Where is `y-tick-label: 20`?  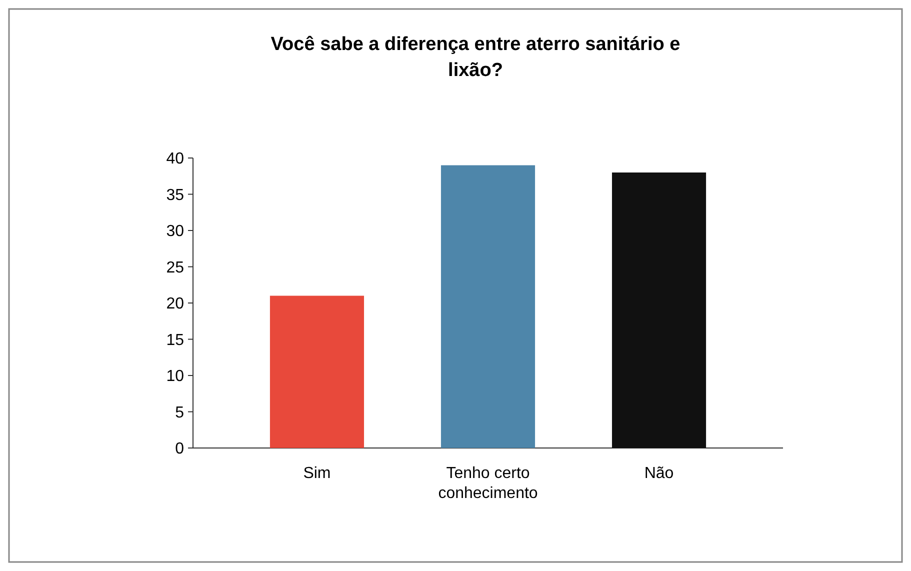
y-tick-label: 20 is located at coordinates (175, 304).